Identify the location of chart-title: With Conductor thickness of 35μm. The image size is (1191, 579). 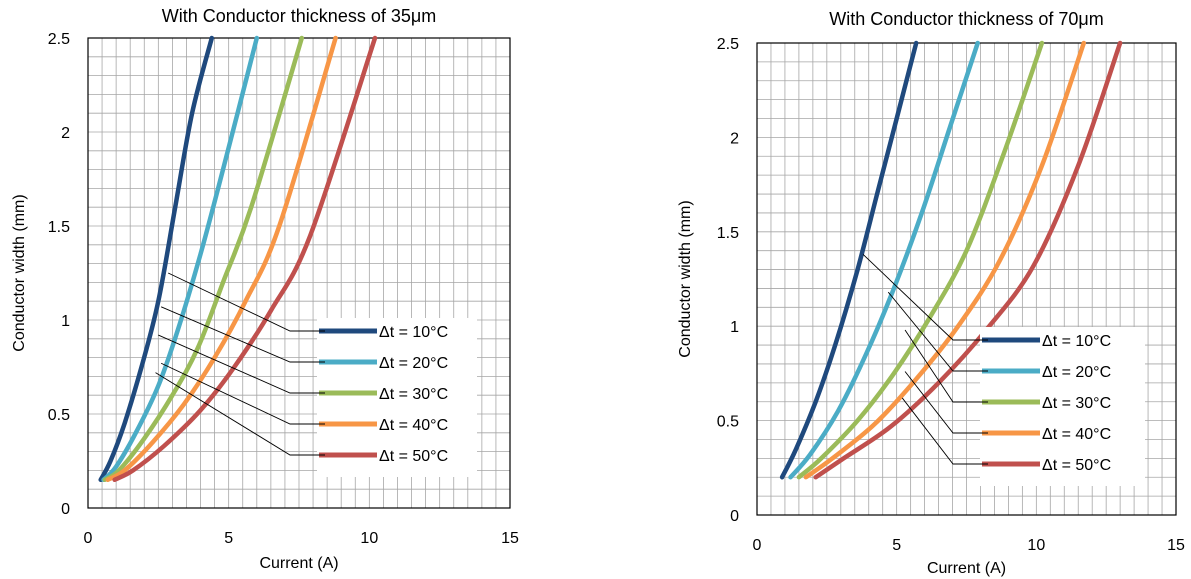
(299, 16).